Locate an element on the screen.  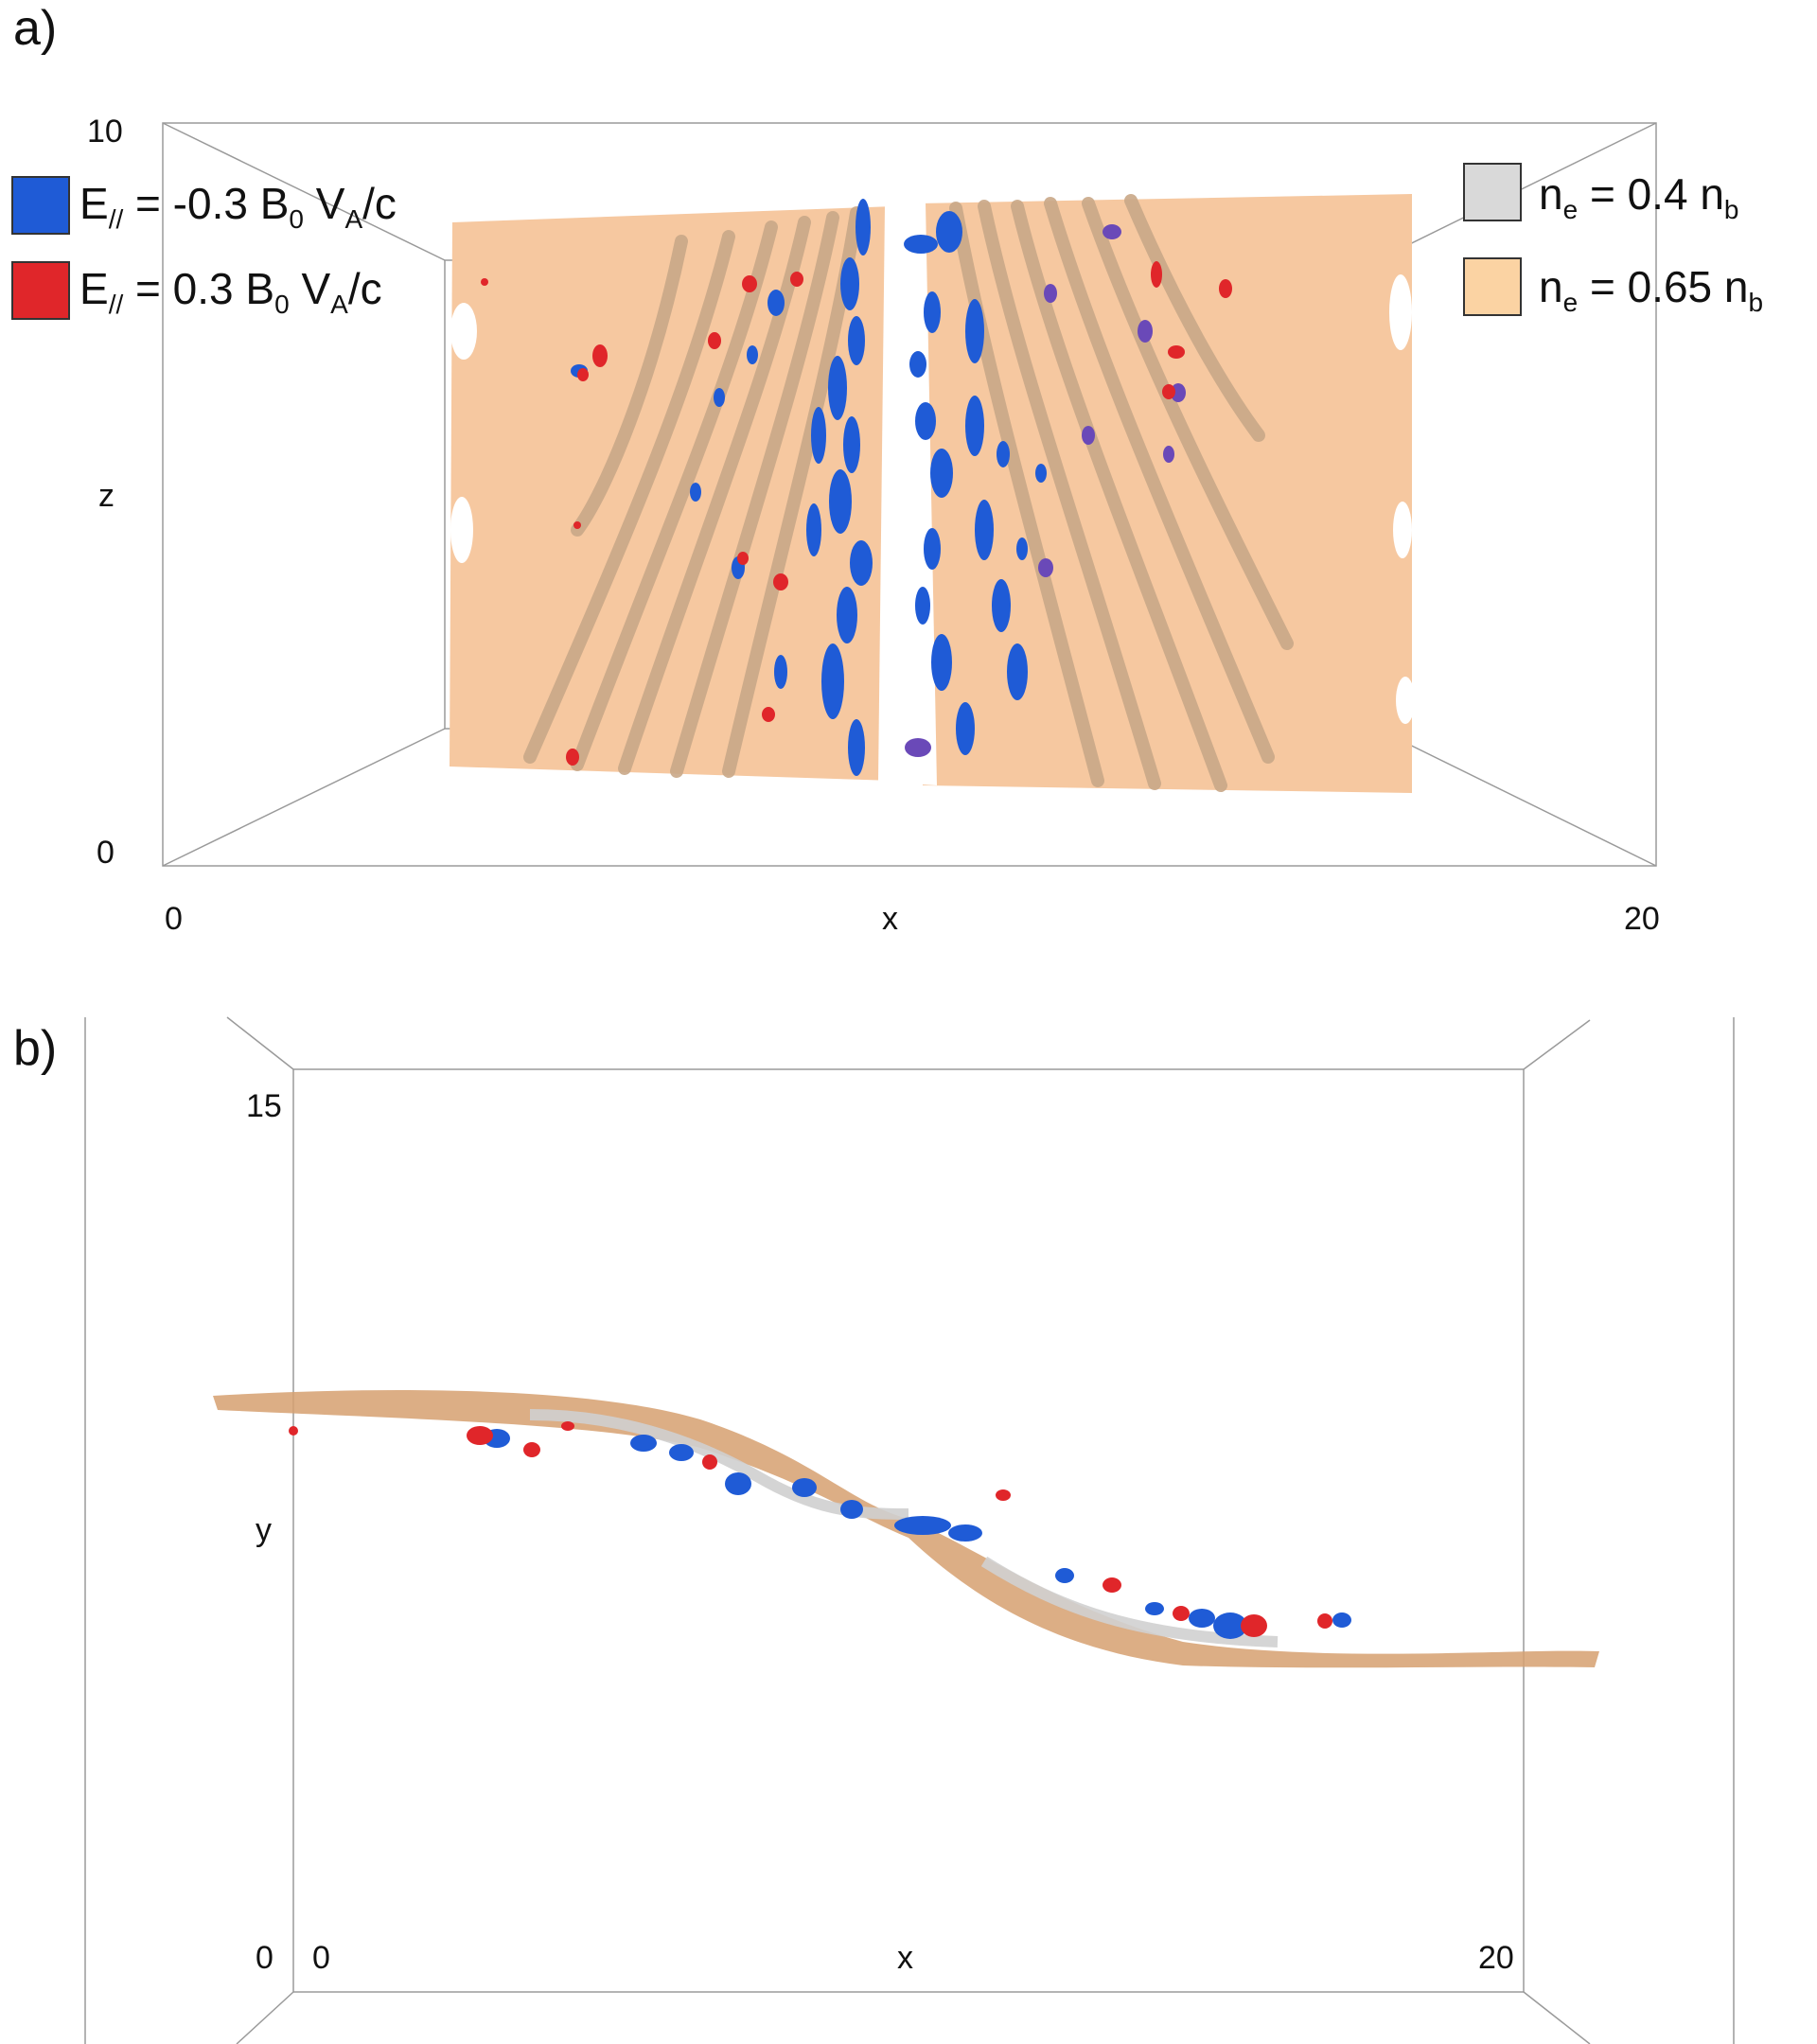
panel-a-edge-tl is located at coordinates (304, 191).